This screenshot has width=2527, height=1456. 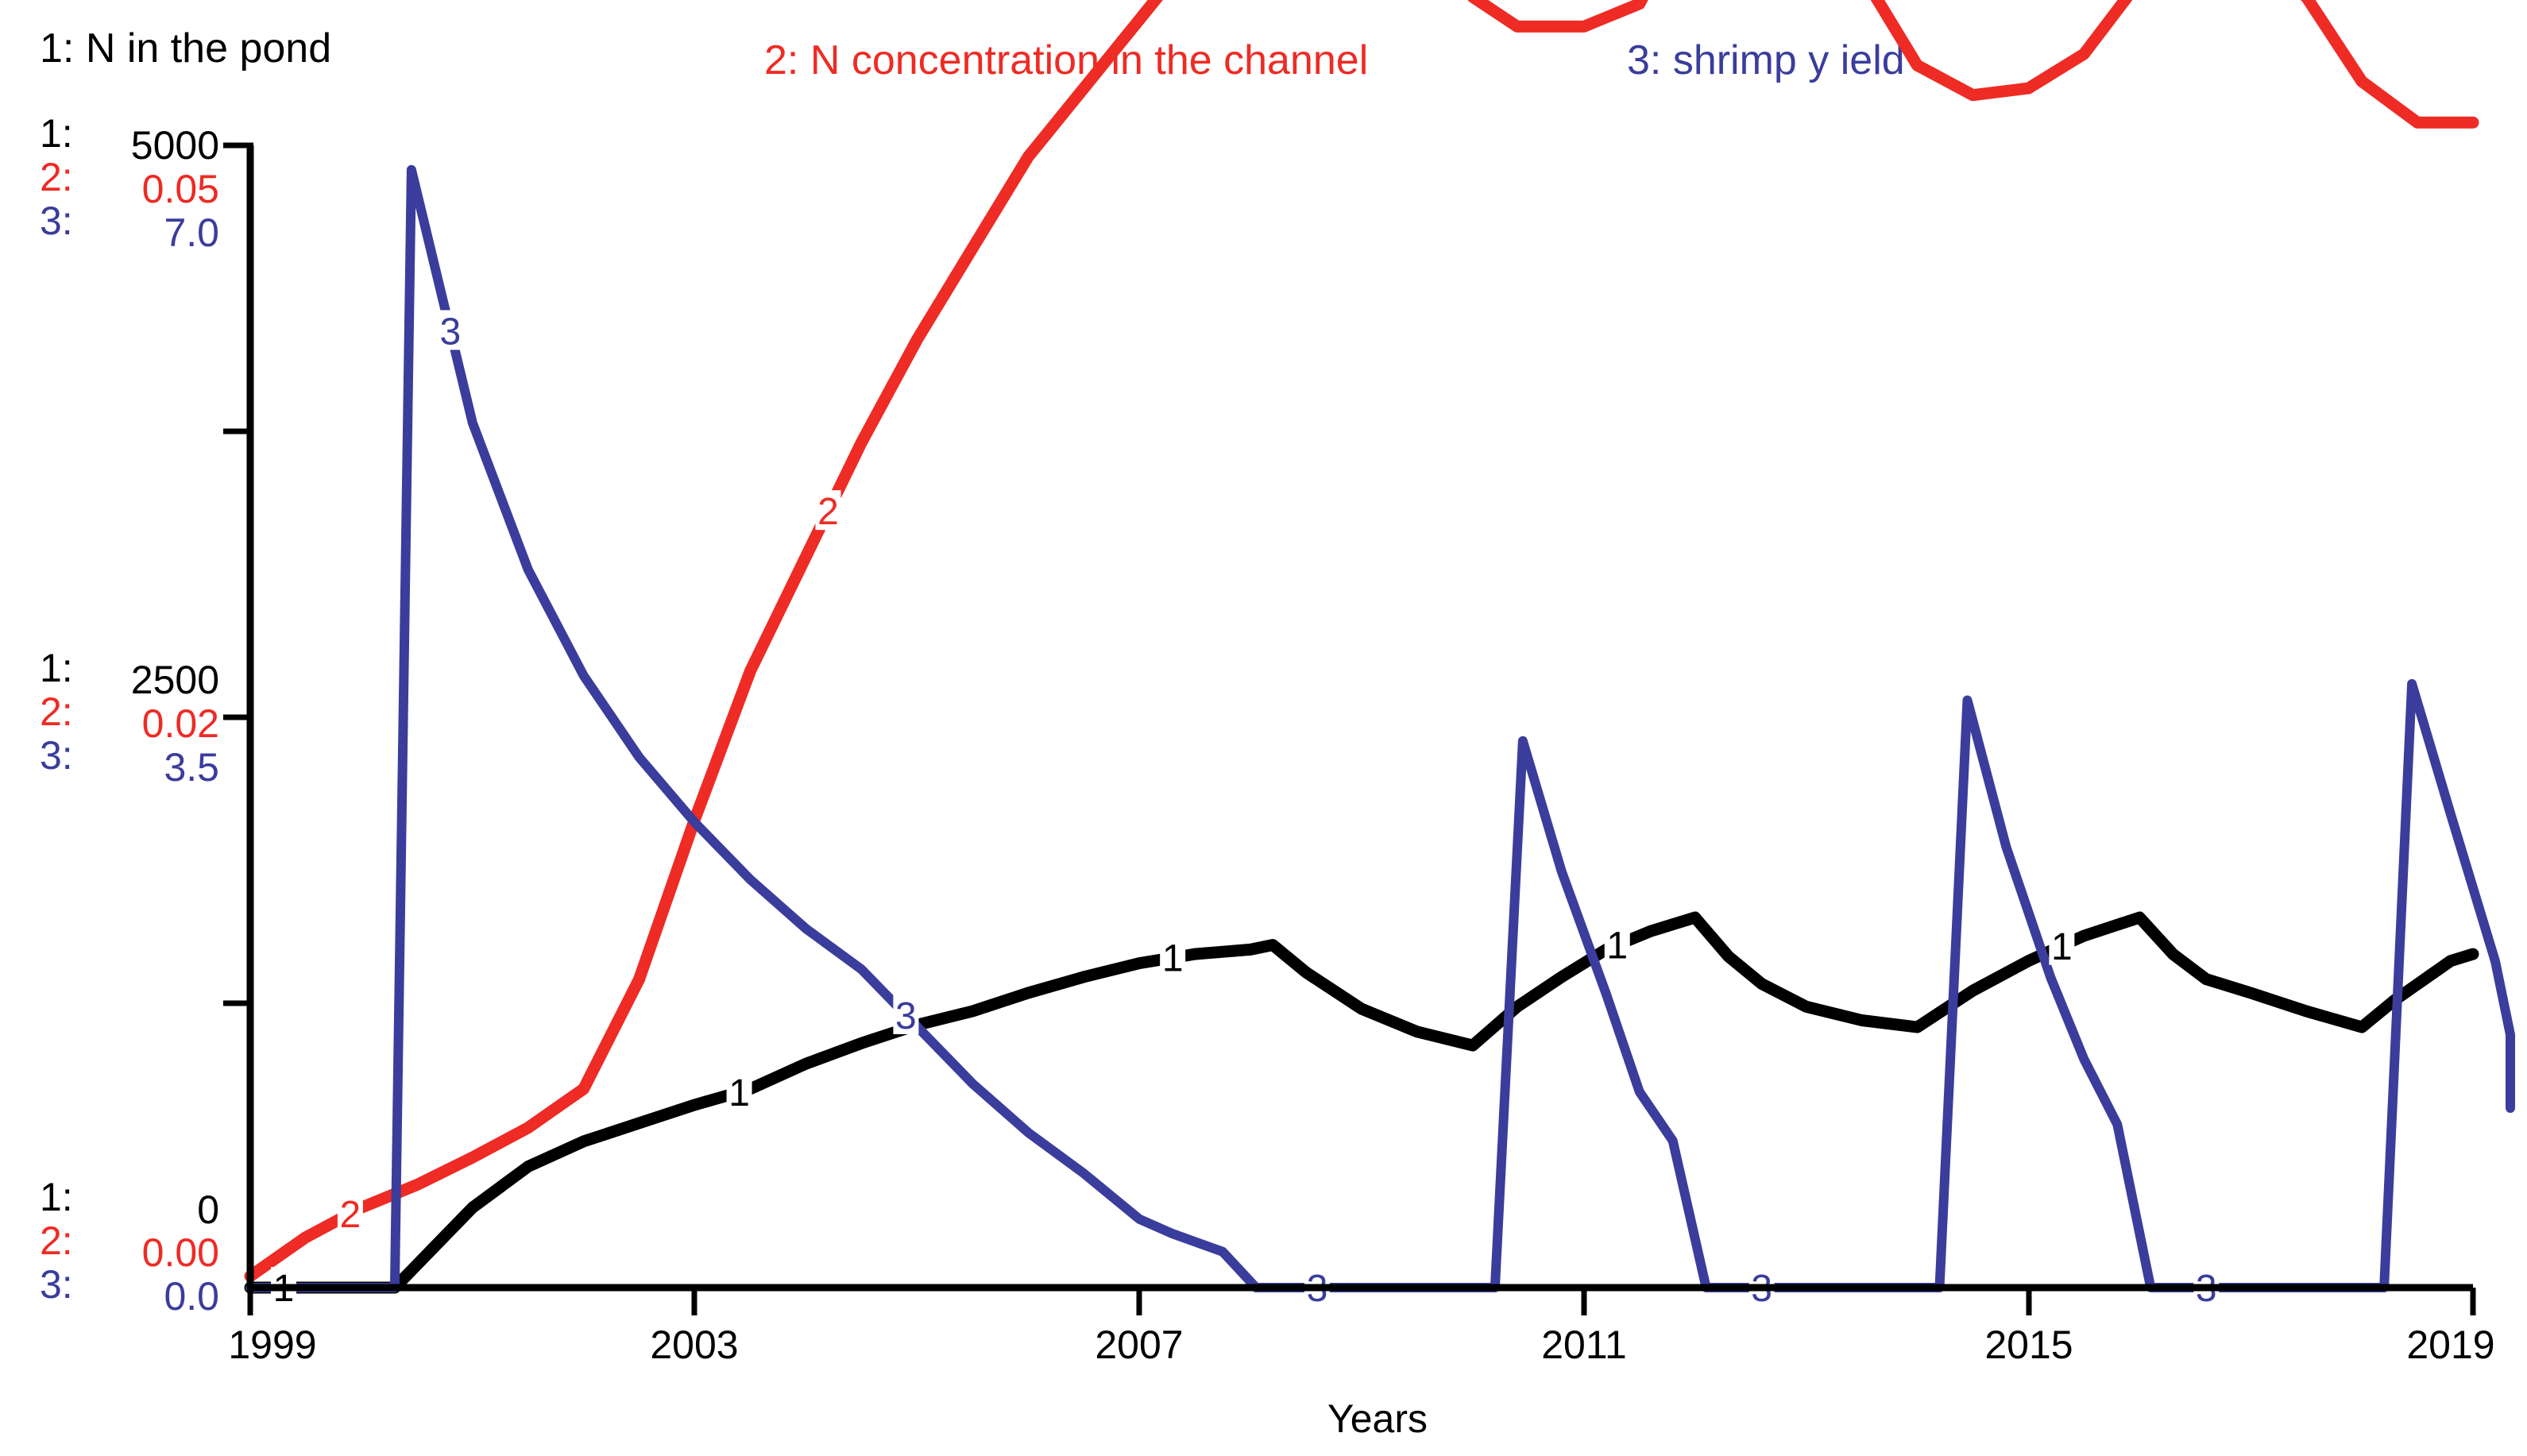 What do you see at coordinates (1066, 60) in the screenshot?
I see `legend-series-2: 2: N concentration in the channel` at bounding box center [1066, 60].